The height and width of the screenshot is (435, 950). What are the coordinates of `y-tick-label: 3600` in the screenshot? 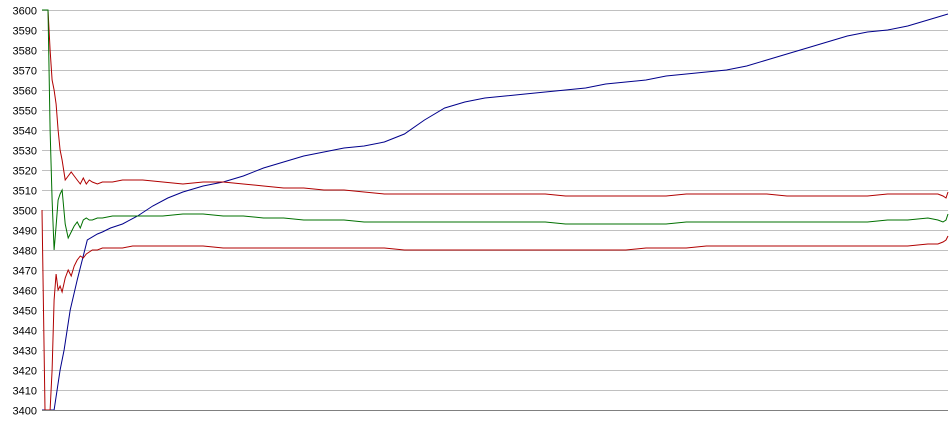 It's located at (25, 12).